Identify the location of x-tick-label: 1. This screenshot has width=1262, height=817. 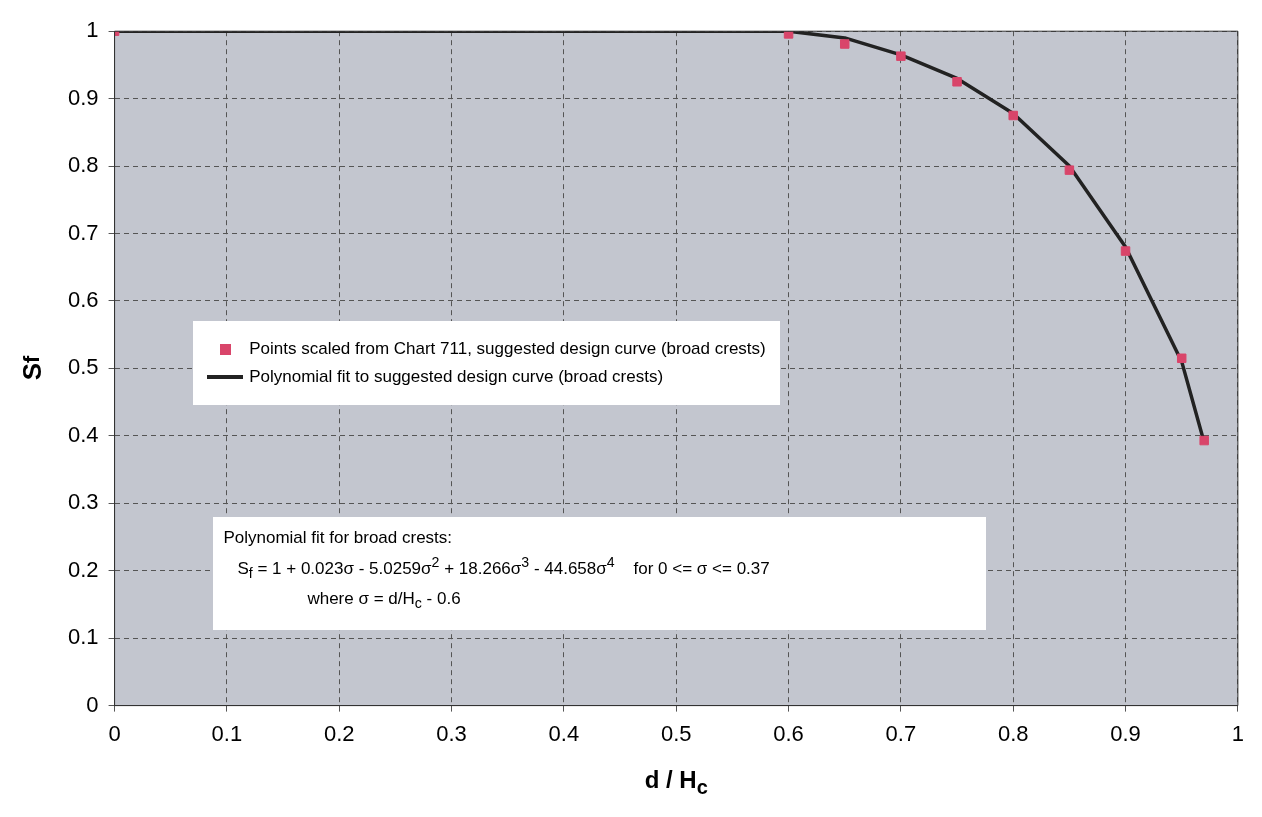
(1238, 733).